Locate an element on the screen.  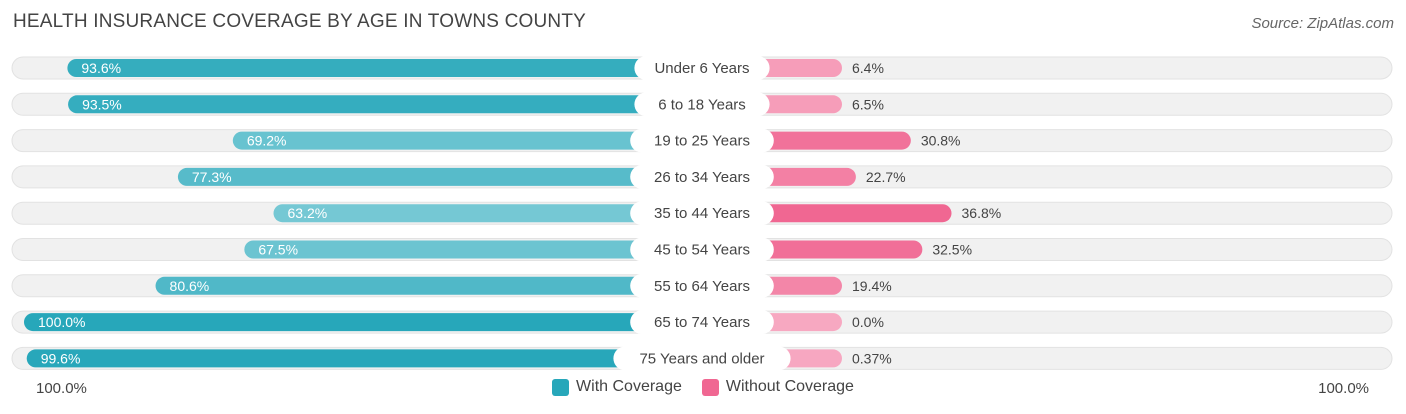
legend-swatch-without-coverage is located at coordinates (710, 387).